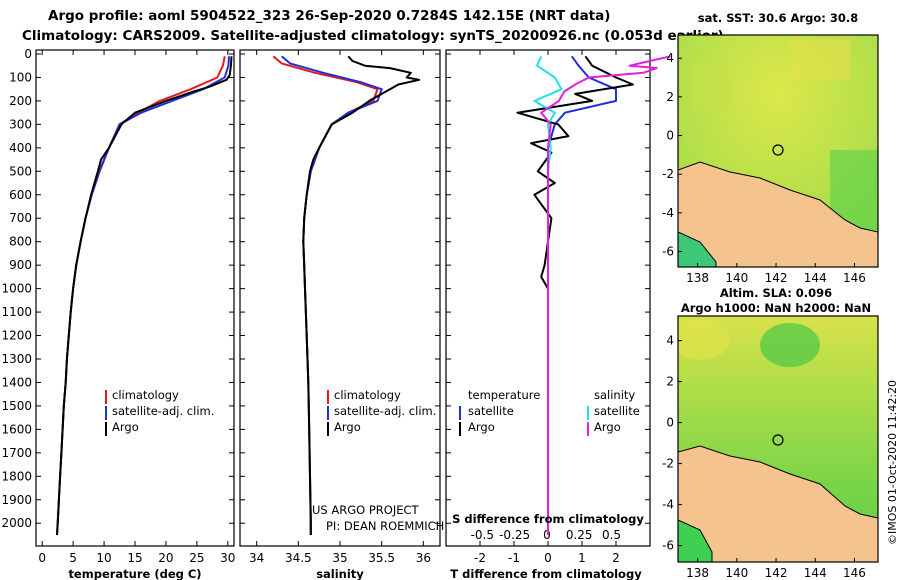 This screenshot has height=580, width=900. Describe the element at coordinates (607, 427) in the screenshot. I see `legend-s-argo: Argo` at that location.